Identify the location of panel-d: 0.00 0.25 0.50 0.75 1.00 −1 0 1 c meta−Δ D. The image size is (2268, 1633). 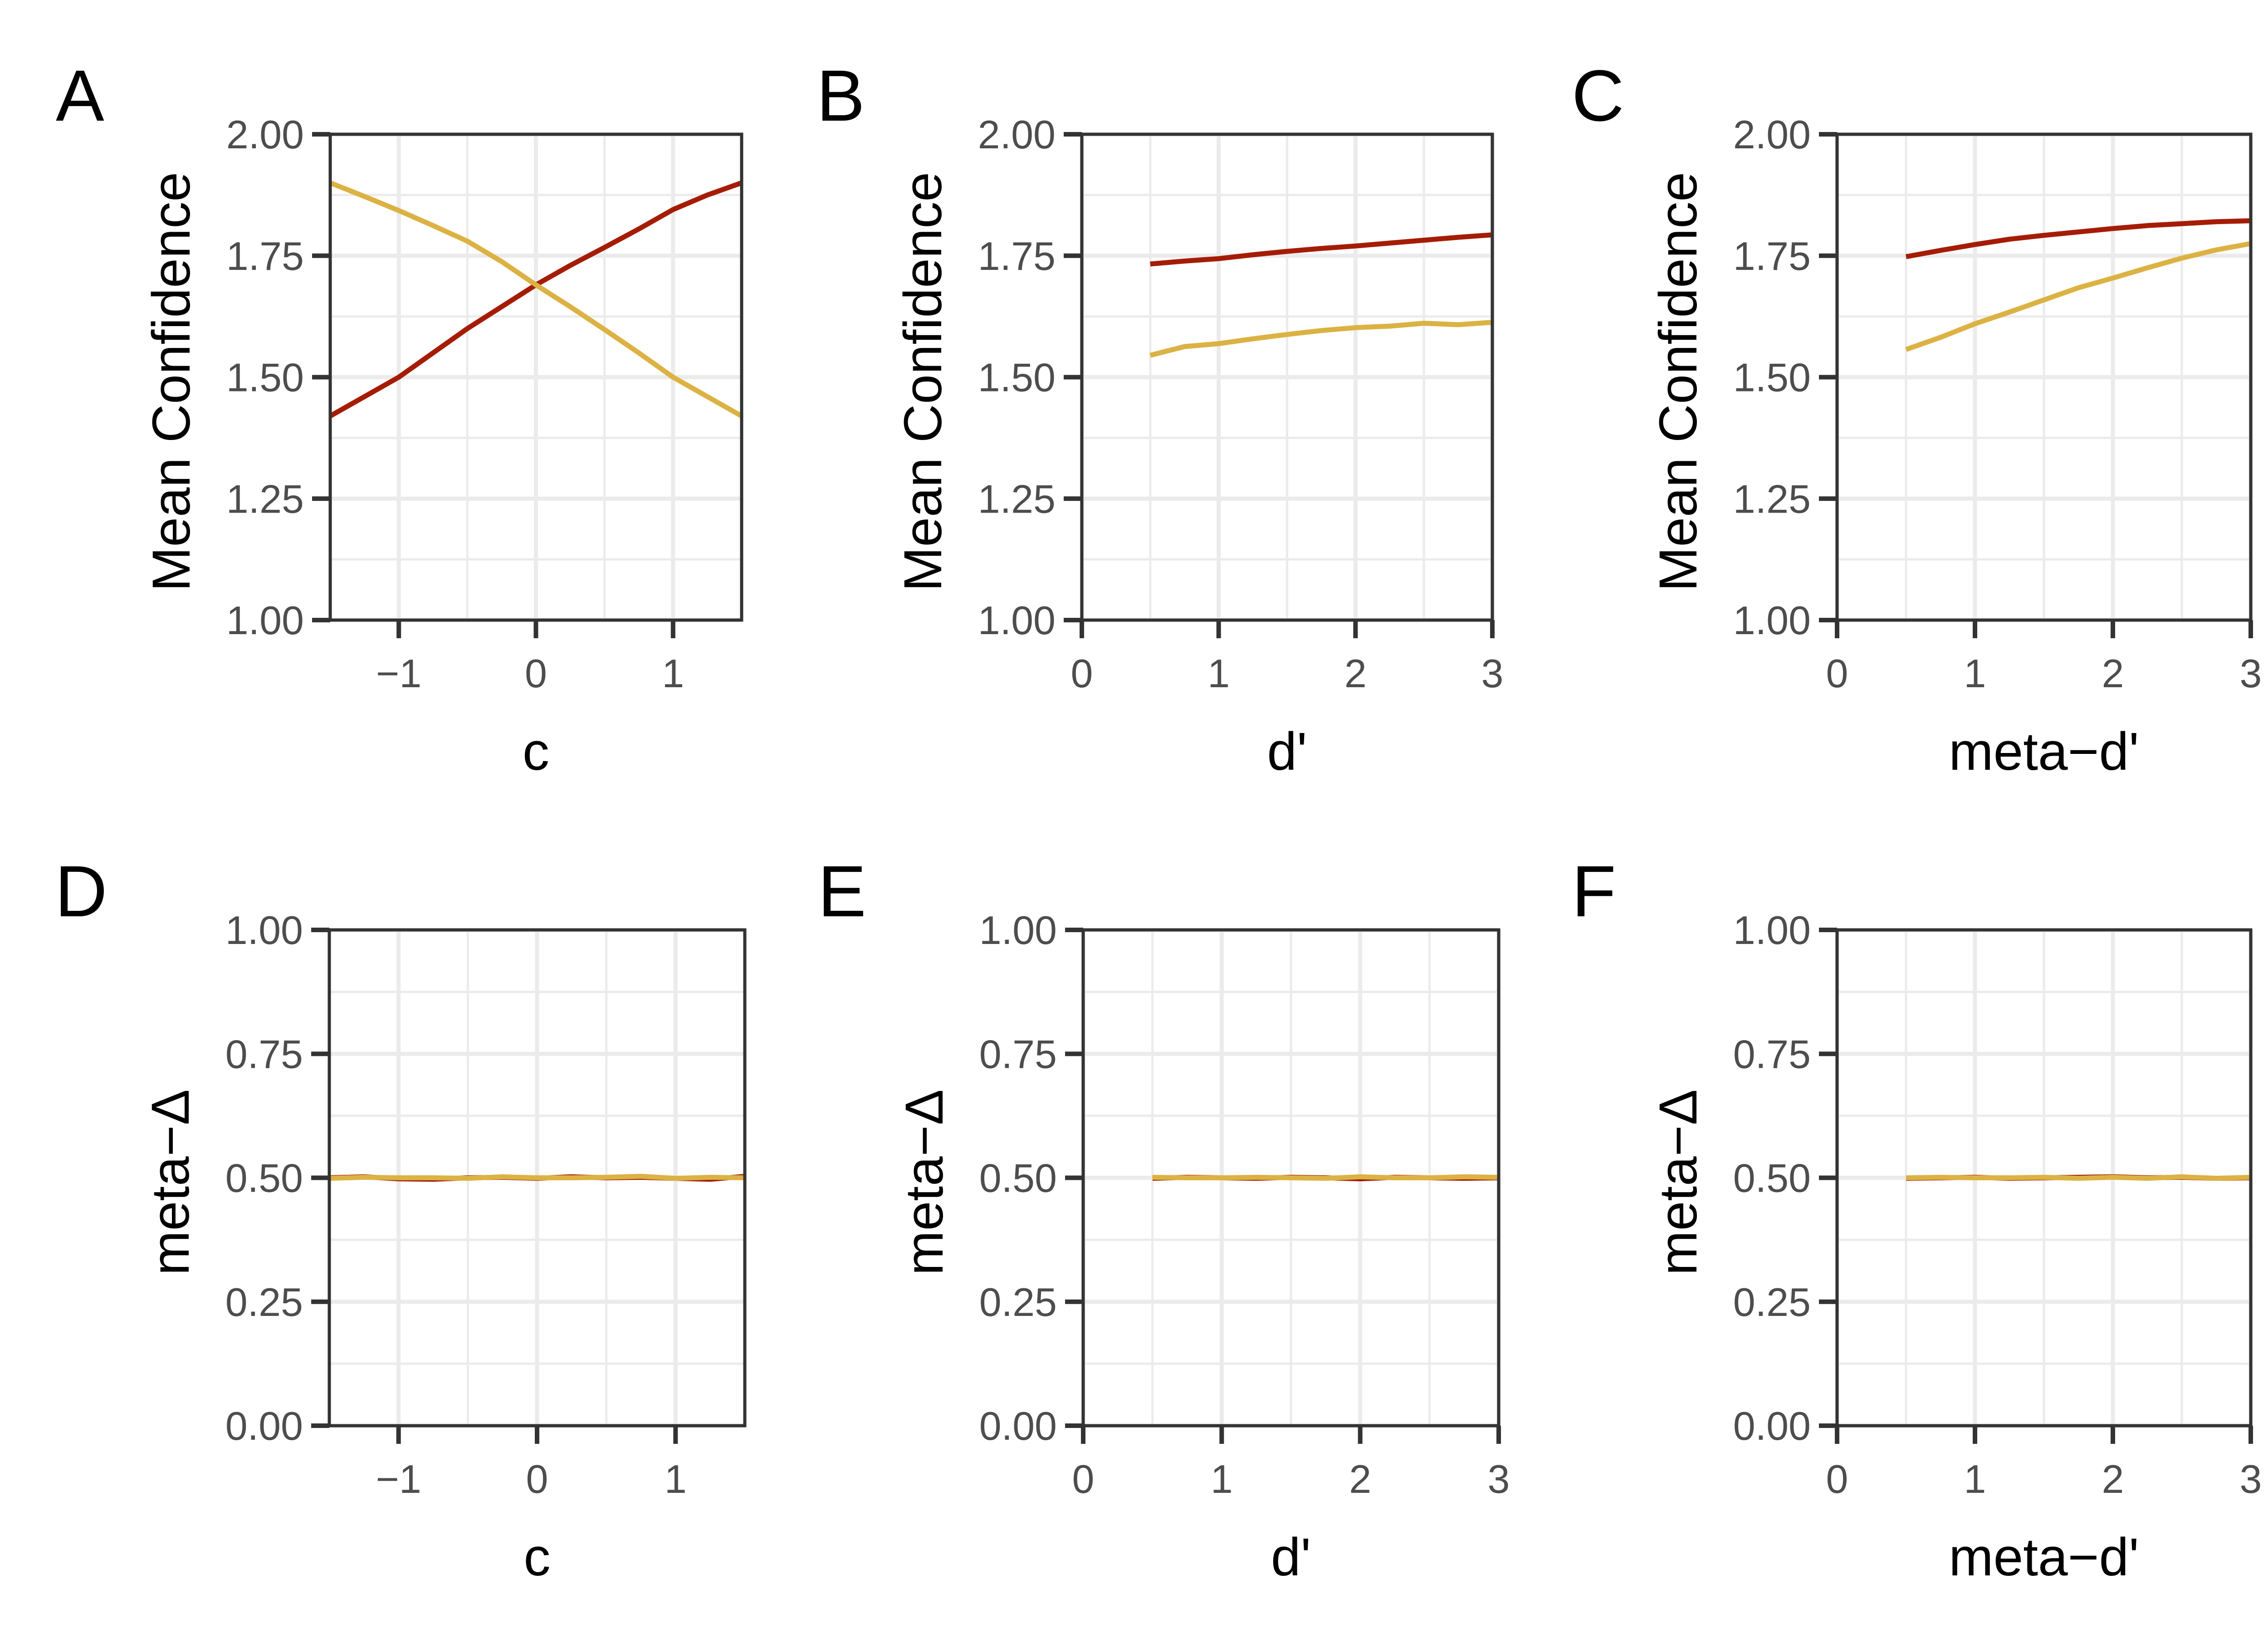
(401, 1219).